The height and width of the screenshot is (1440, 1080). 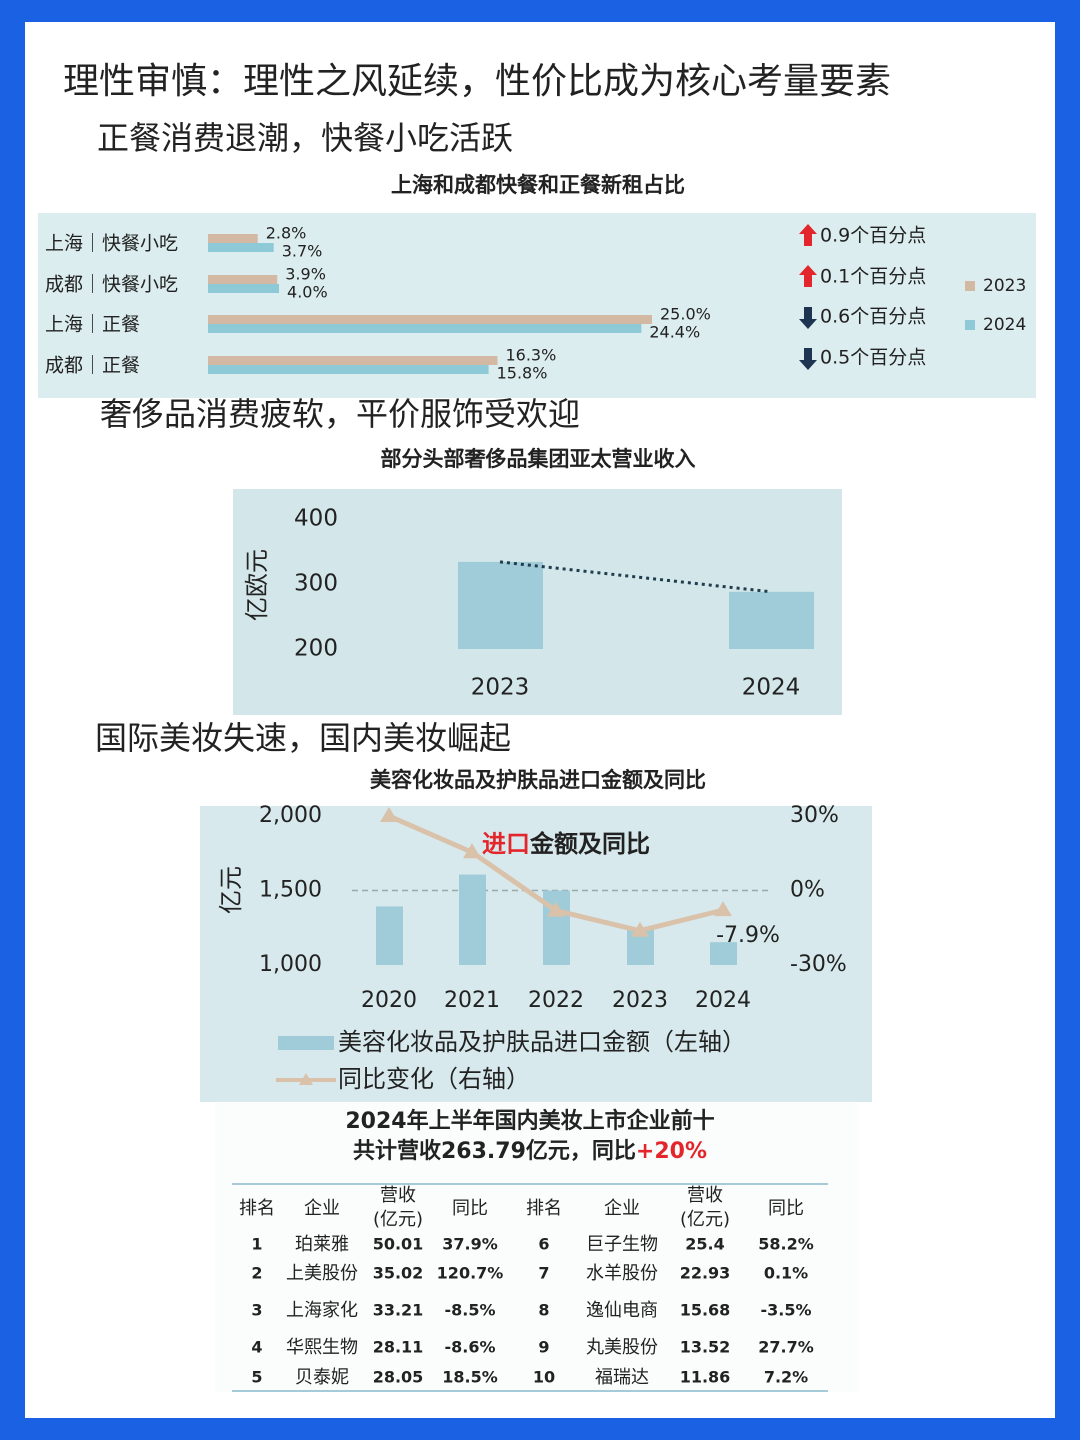 I want to click on category-label: 成都｜快餐小吃, so click(x=111, y=285).